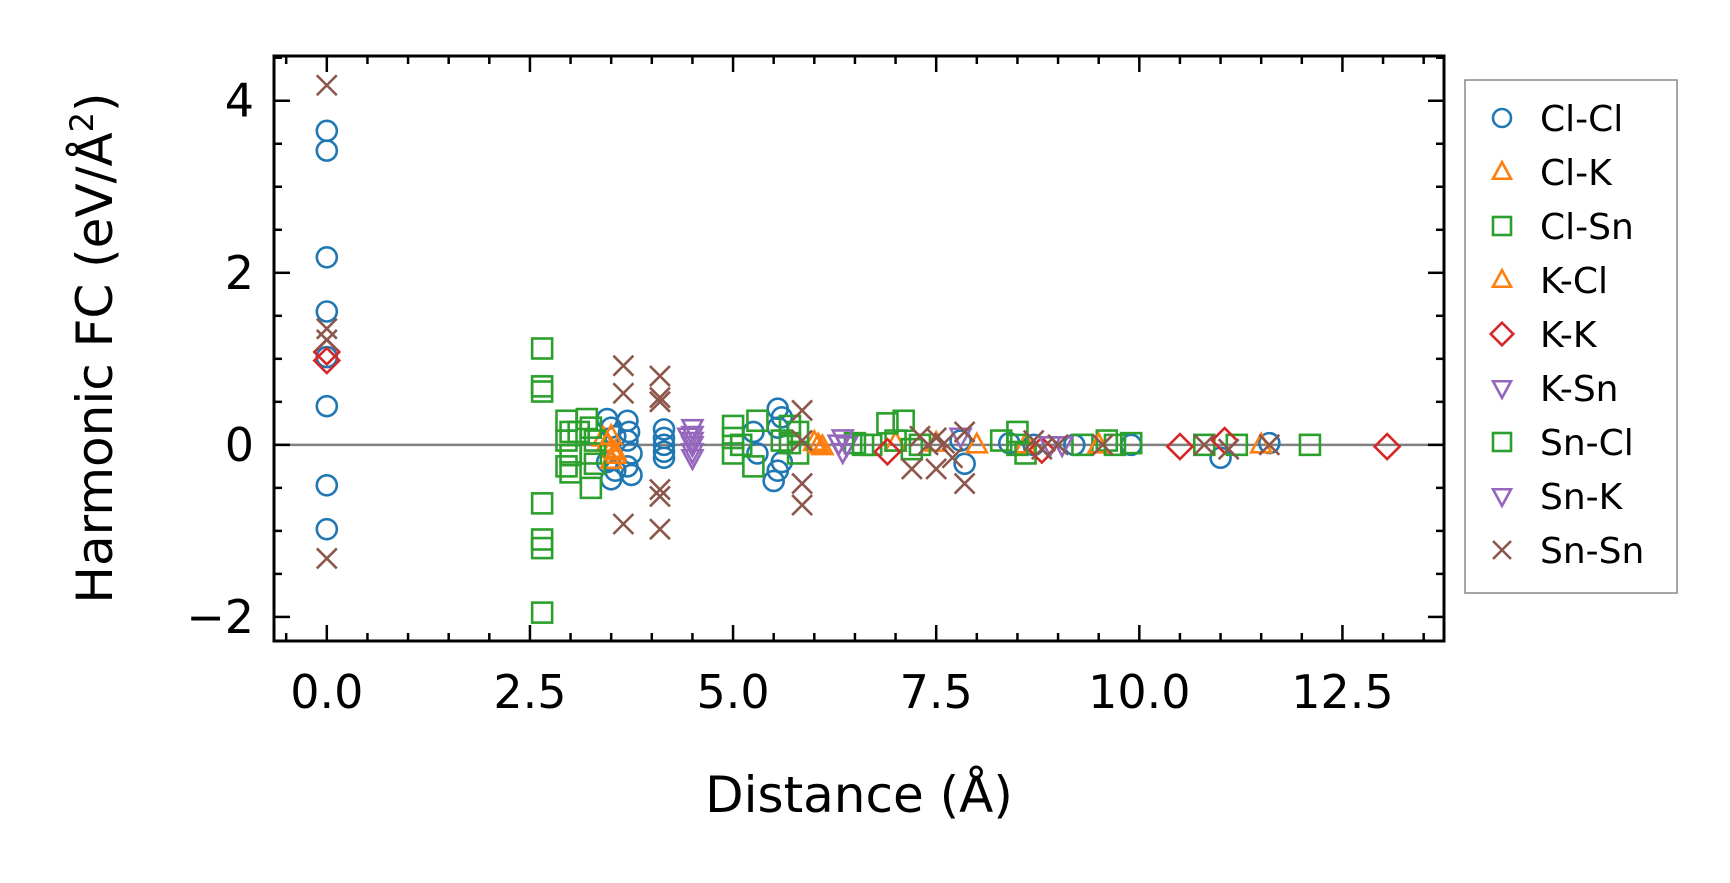 The image size is (1730, 883). Describe the element at coordinates (1502, 170) in the screenshot. I see `legend-marker-cl-k` at that location.